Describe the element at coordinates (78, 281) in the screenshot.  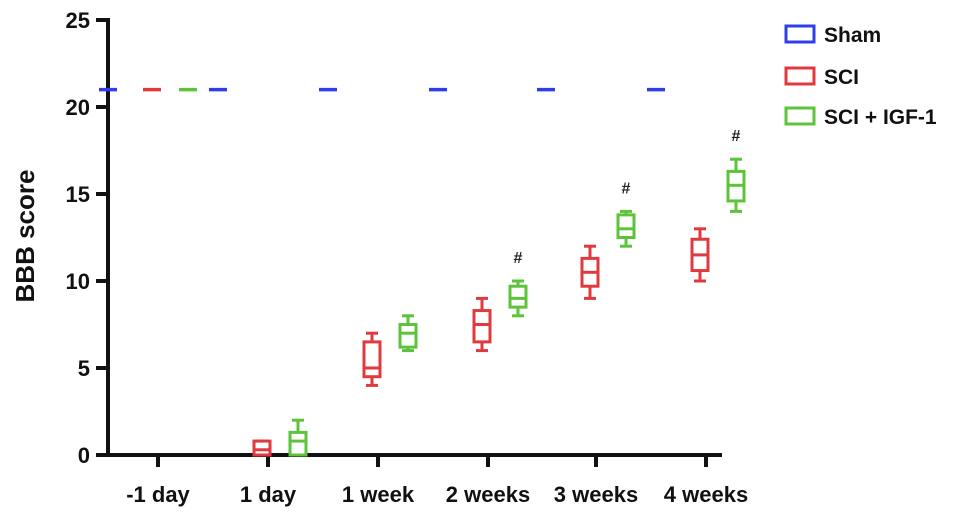
I see `y-tick-label: 10` at that location.